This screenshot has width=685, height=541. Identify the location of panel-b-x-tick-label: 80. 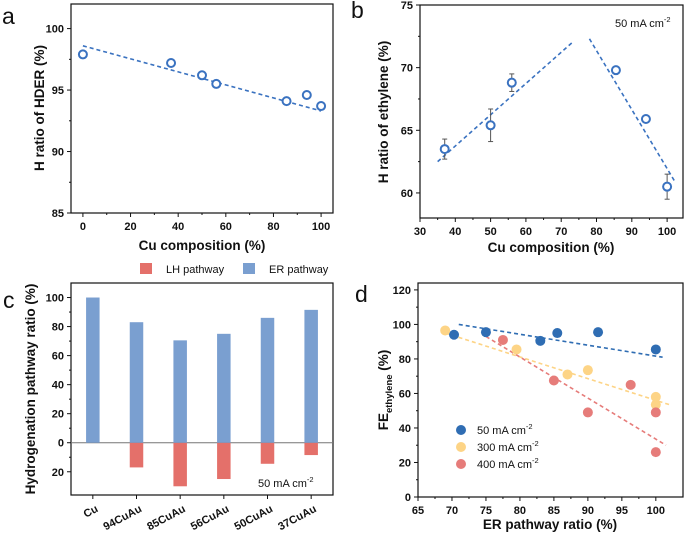
(596, 232).